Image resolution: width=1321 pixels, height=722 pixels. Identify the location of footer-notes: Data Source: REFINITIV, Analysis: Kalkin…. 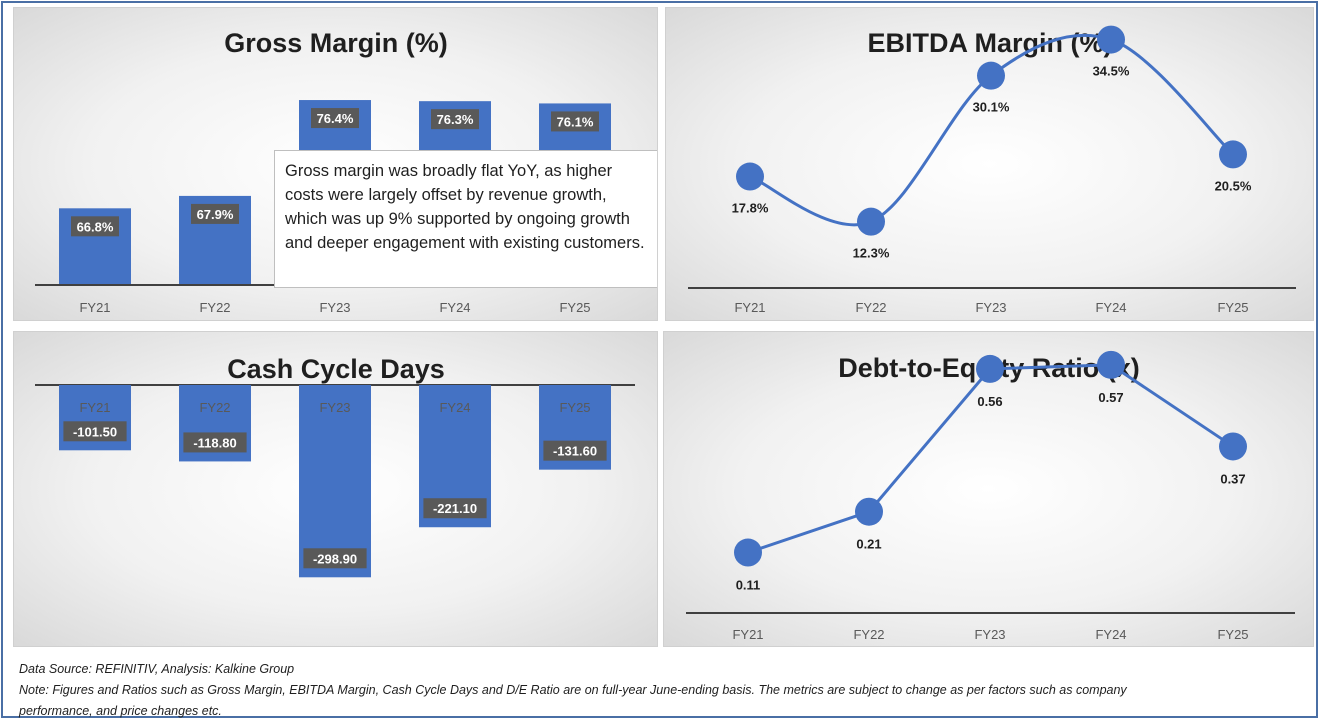
(664, 690).